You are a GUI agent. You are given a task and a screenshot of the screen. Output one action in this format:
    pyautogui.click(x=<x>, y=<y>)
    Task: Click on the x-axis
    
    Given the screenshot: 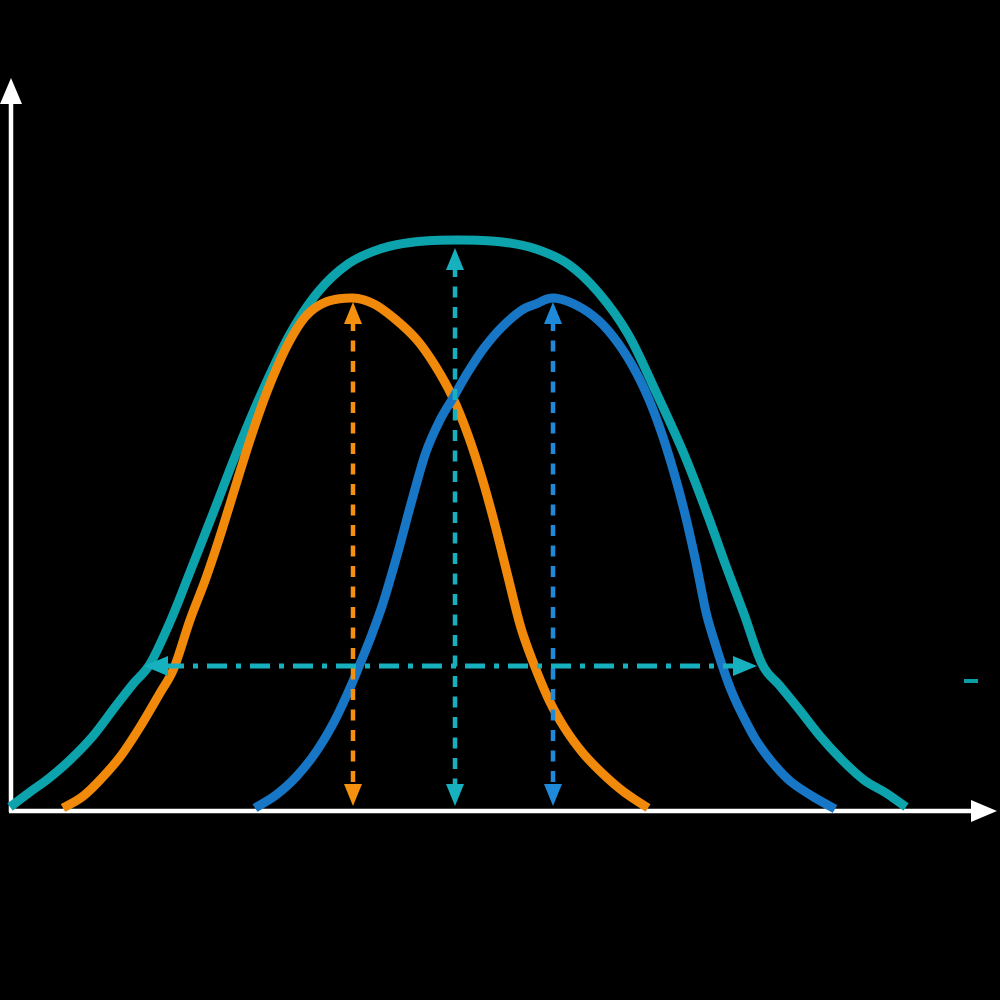 What is the action you would take?
    pyautogui.click(x=503, y=811)
    